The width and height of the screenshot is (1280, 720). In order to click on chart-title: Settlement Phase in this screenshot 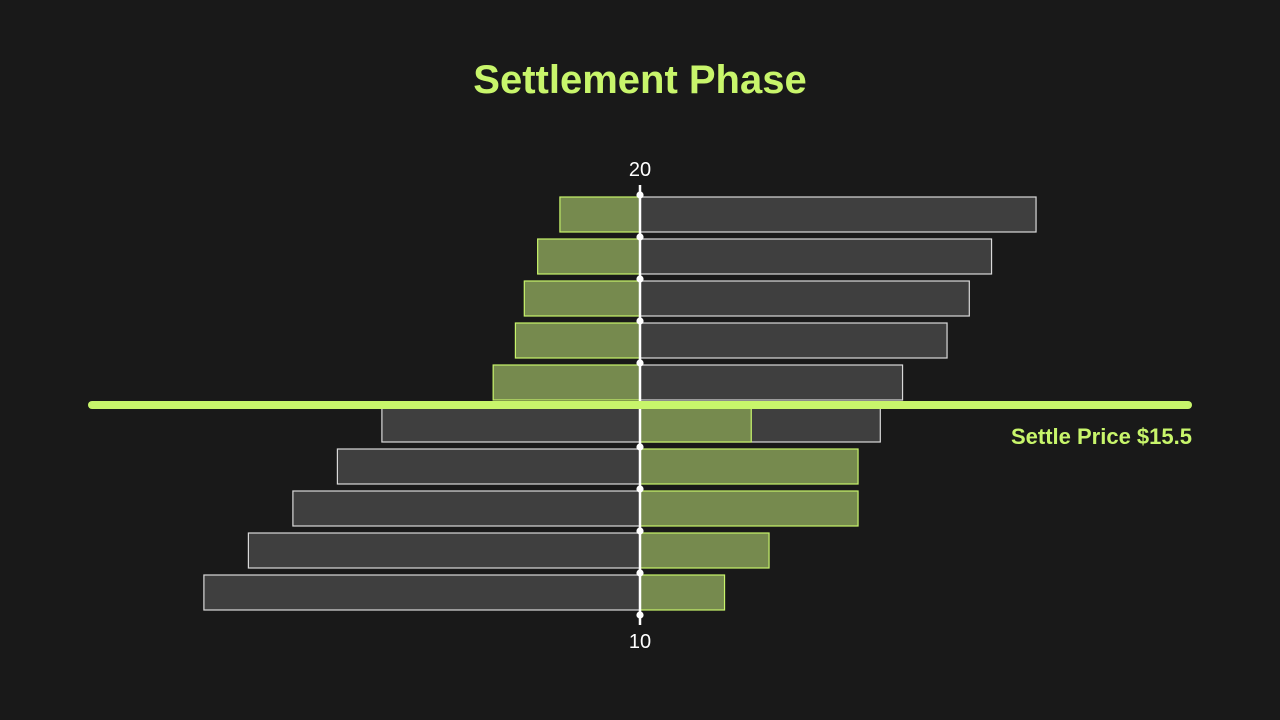, I will do `click(640, 80)`.